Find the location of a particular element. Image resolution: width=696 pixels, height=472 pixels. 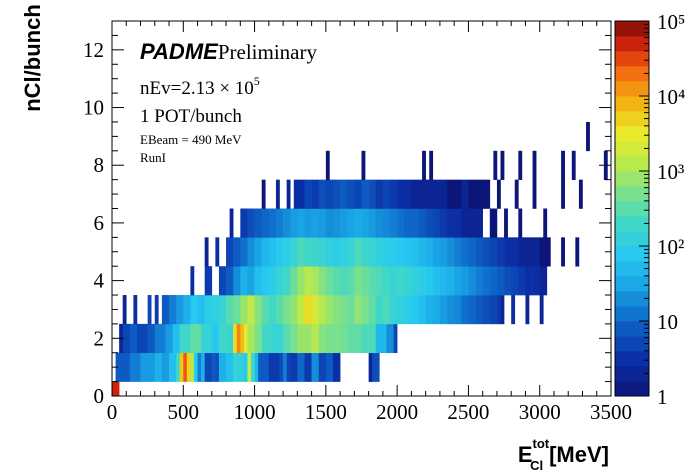

nev-exponent: 5 is located at coordinates (257, 81).